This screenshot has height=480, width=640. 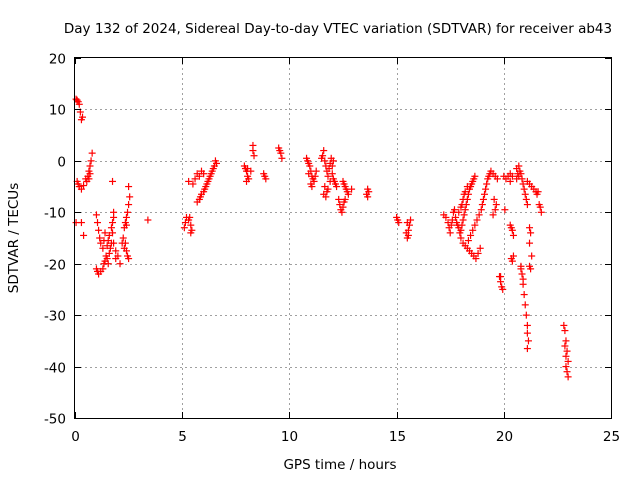 What do you see at coordinates (397, 437) in the screenshot?
I see `x-tick-label: 15` at bounding box center [397, 437].